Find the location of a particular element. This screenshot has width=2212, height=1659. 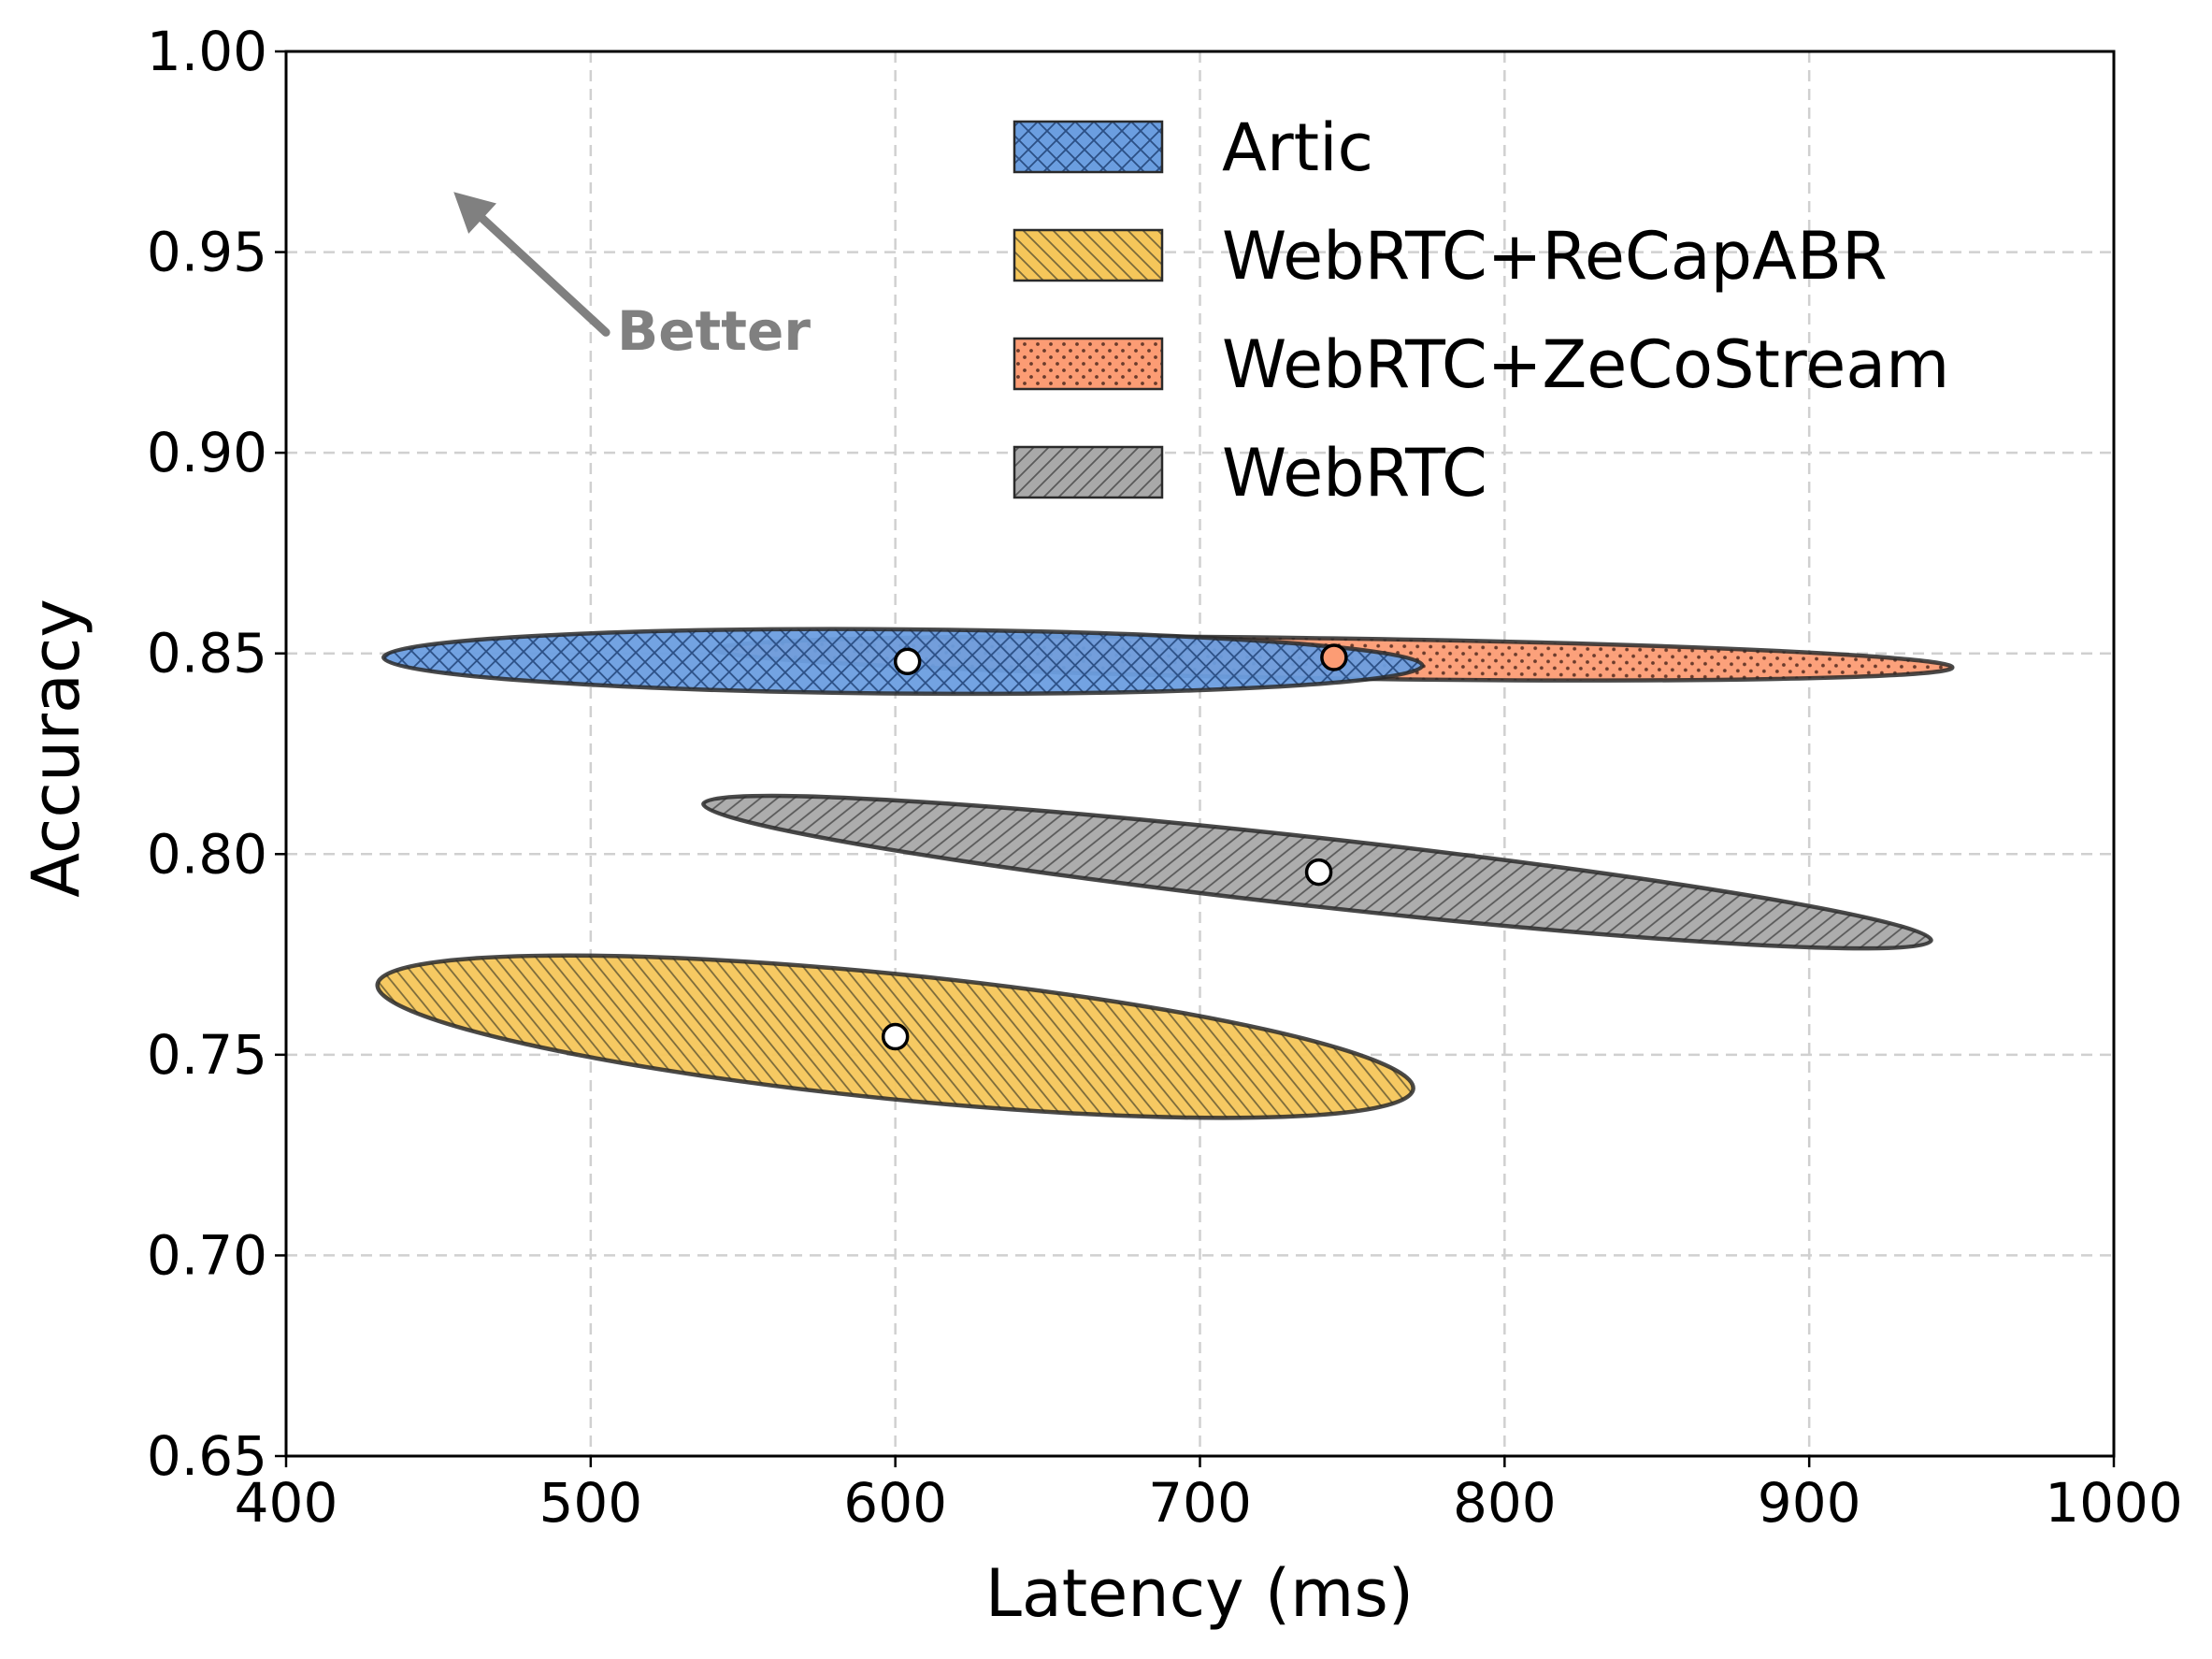

y-tick-label: 0.65 is located at coordinates (207, 1456).